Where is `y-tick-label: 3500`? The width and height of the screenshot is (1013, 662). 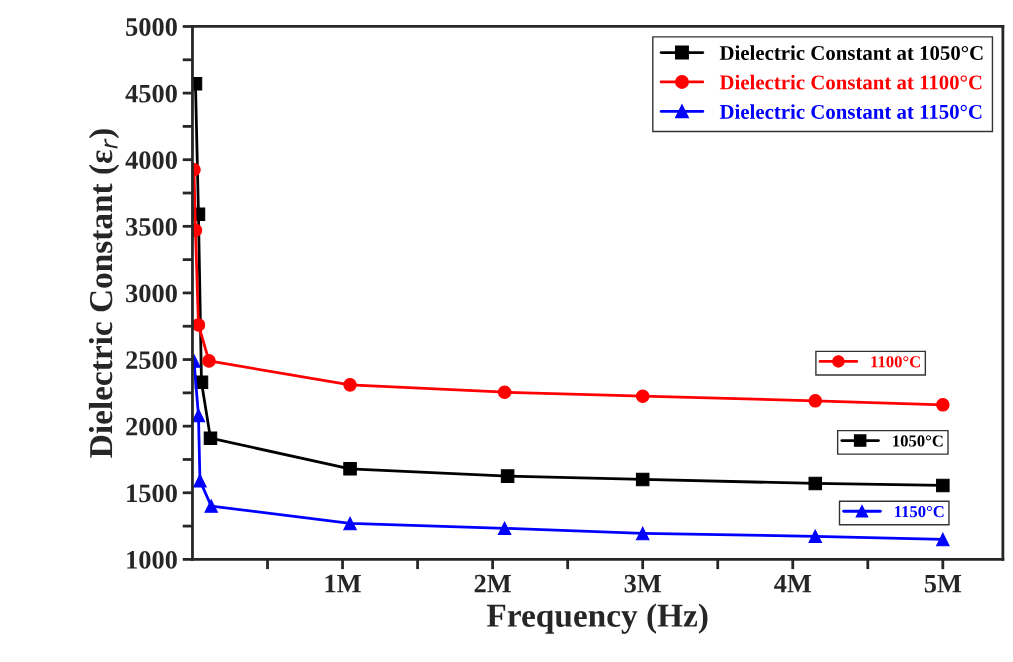
y-tick-label: 3500 is located at coordinates (151, 226).